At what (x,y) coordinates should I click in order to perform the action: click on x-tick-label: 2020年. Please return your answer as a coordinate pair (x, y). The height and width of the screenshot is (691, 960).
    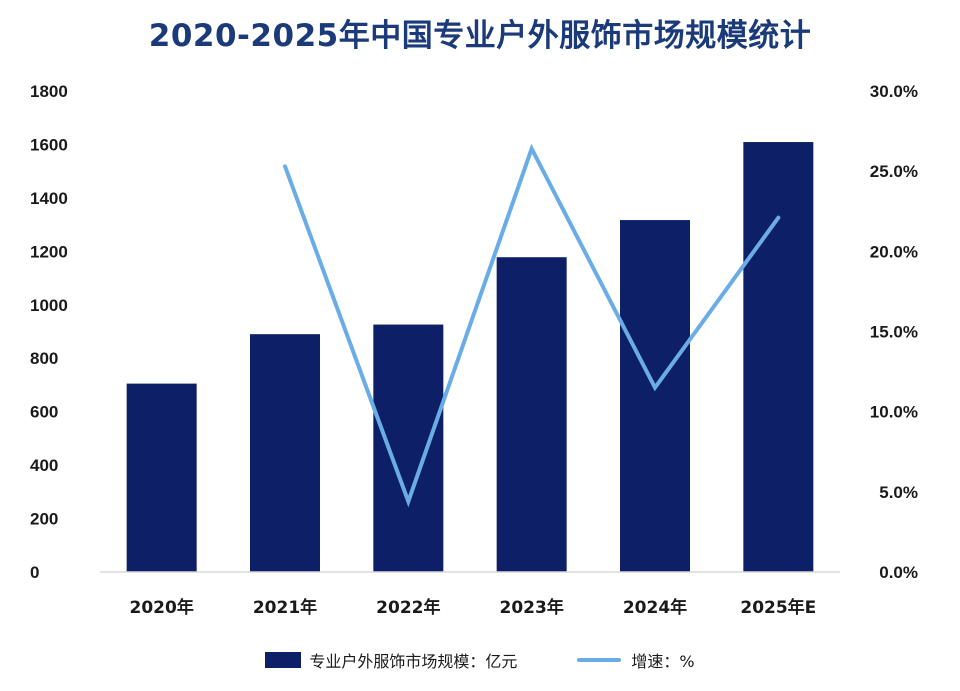
    Looking at the image, I should click on (162, 607).